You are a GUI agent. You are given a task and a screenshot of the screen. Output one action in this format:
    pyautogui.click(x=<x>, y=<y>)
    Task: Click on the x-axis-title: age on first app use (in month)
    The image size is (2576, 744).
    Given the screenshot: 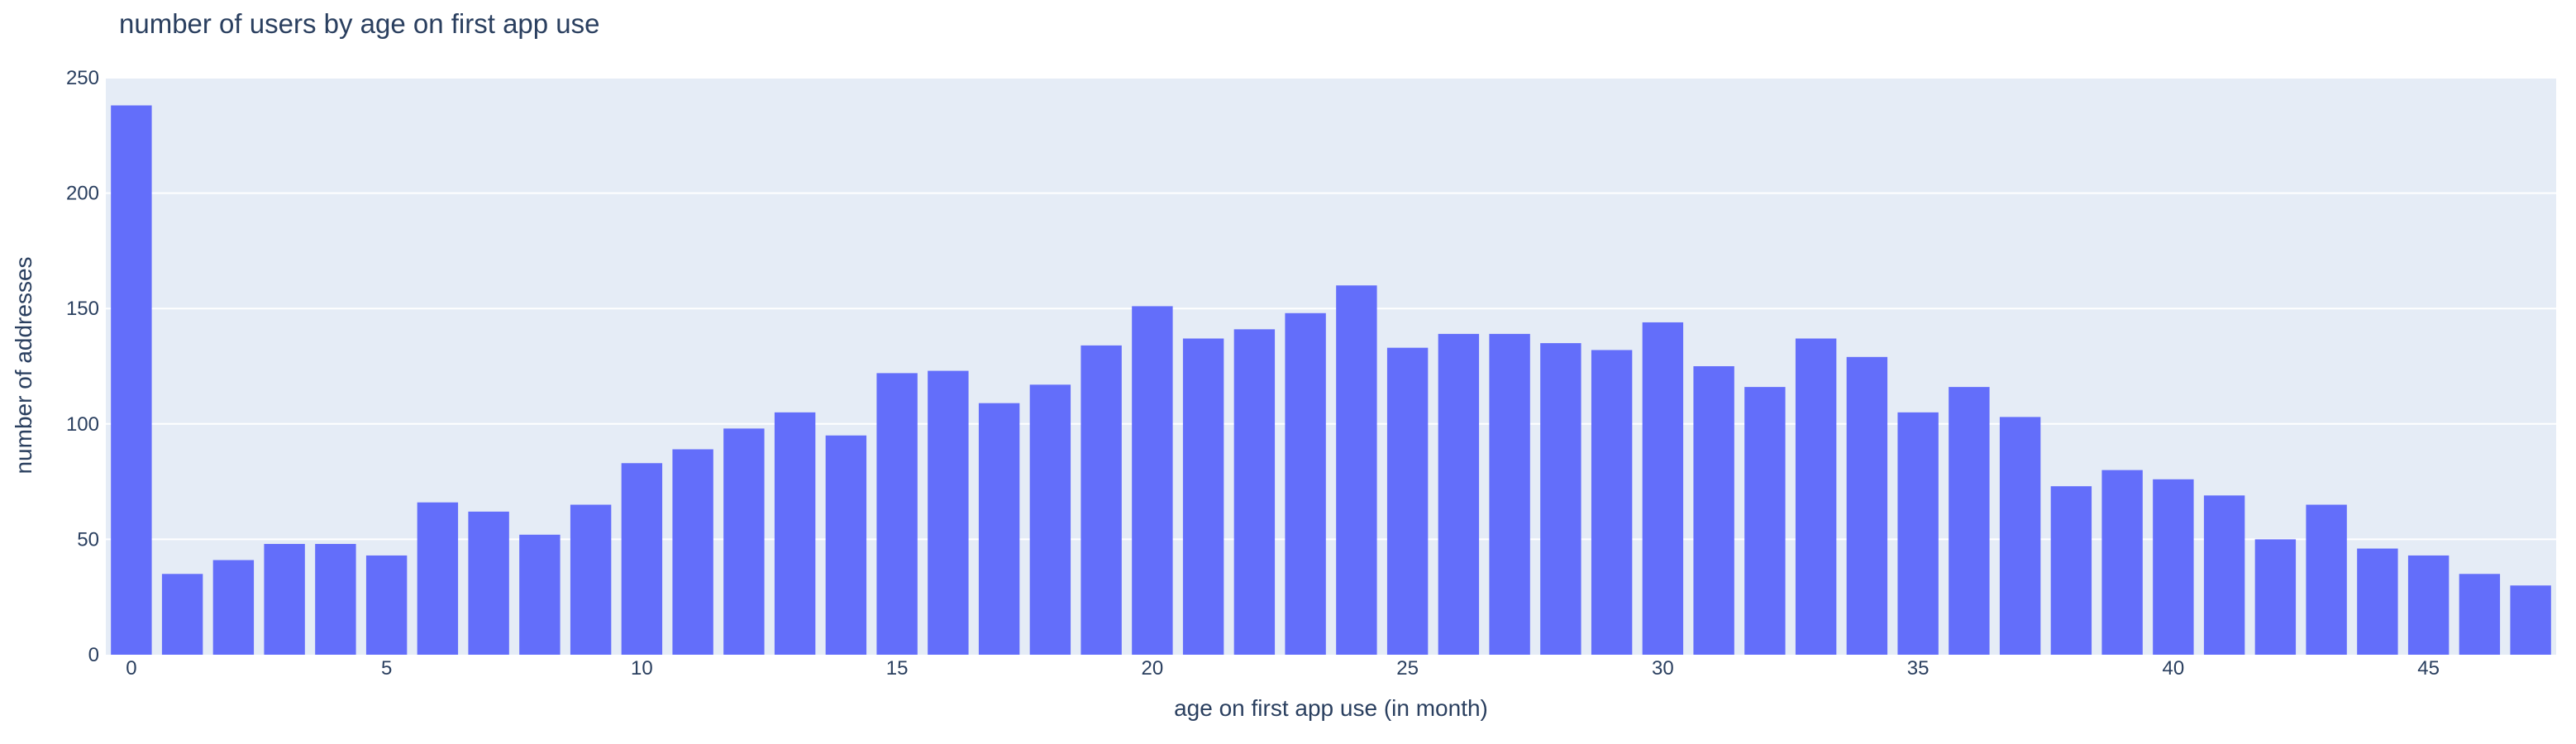 What is the action you would take?
    pyautogui.click(x=1331, y=708)
    